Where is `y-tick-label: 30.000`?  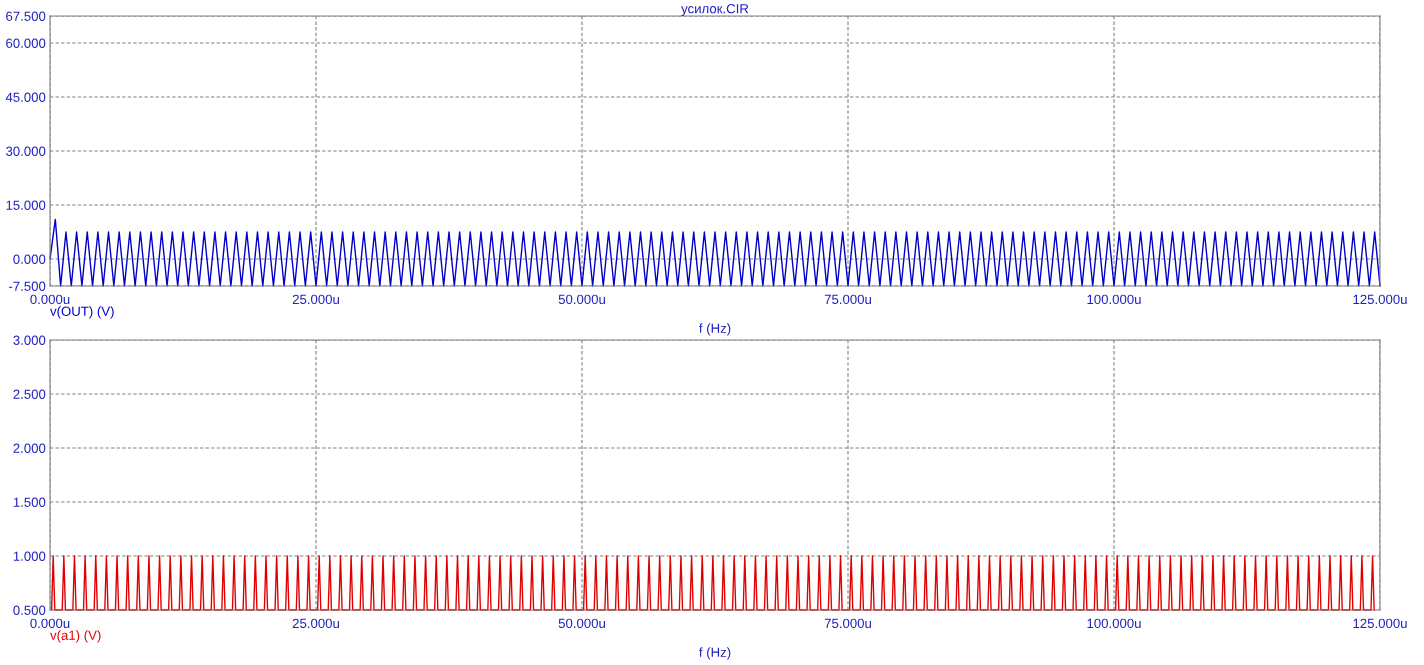
y-tick-label: 30.000 is located at coordinates (25, 151).